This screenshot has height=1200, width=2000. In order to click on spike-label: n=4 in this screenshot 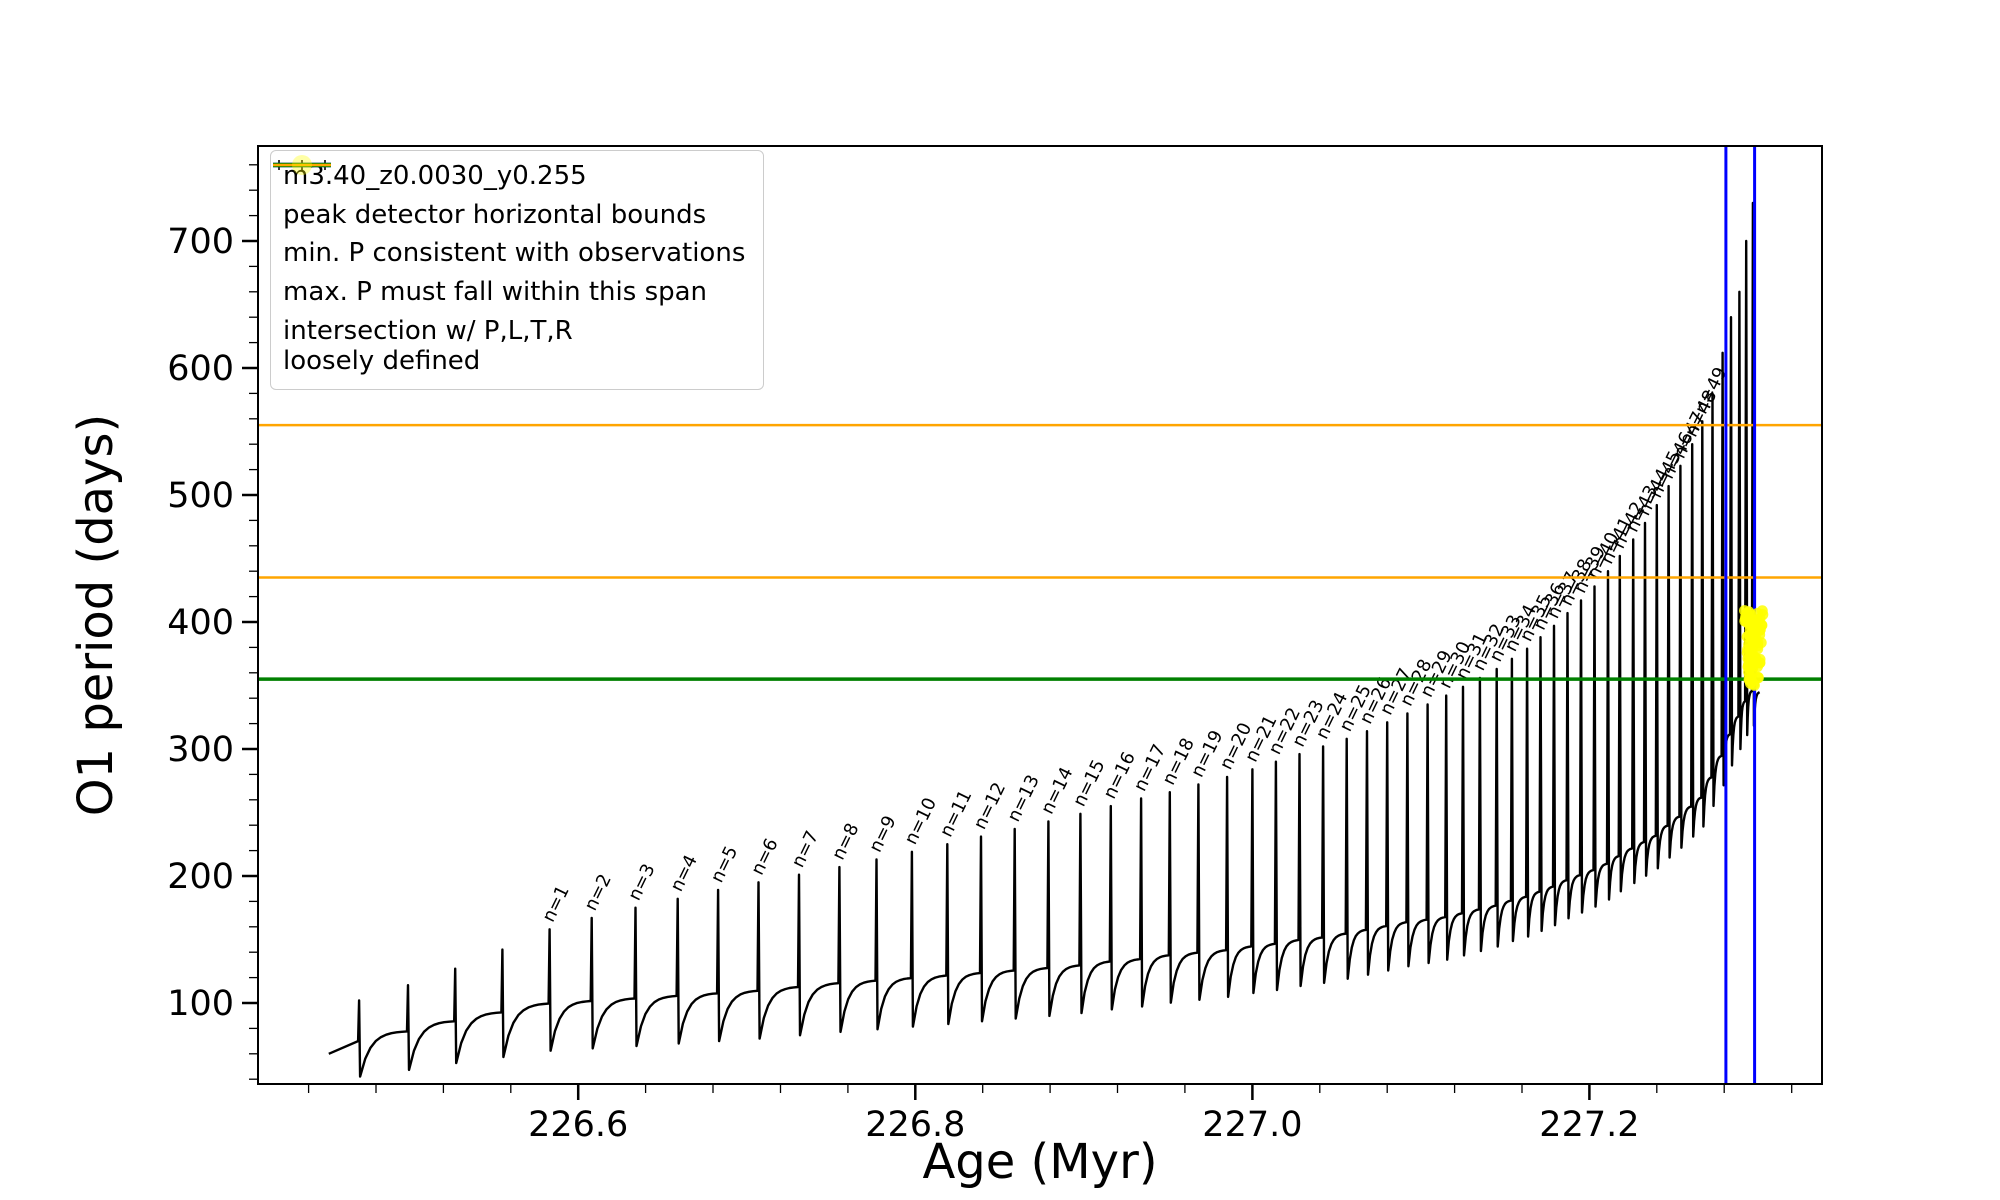, I will do `click(684, 873)`.